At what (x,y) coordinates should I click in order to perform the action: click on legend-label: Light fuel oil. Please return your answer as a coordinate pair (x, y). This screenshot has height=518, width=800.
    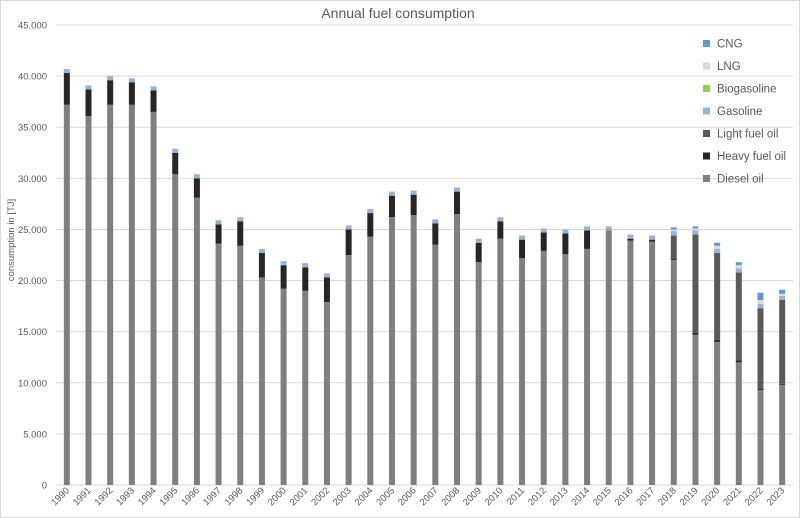
    Looking at the image, I should click on (747, 135).